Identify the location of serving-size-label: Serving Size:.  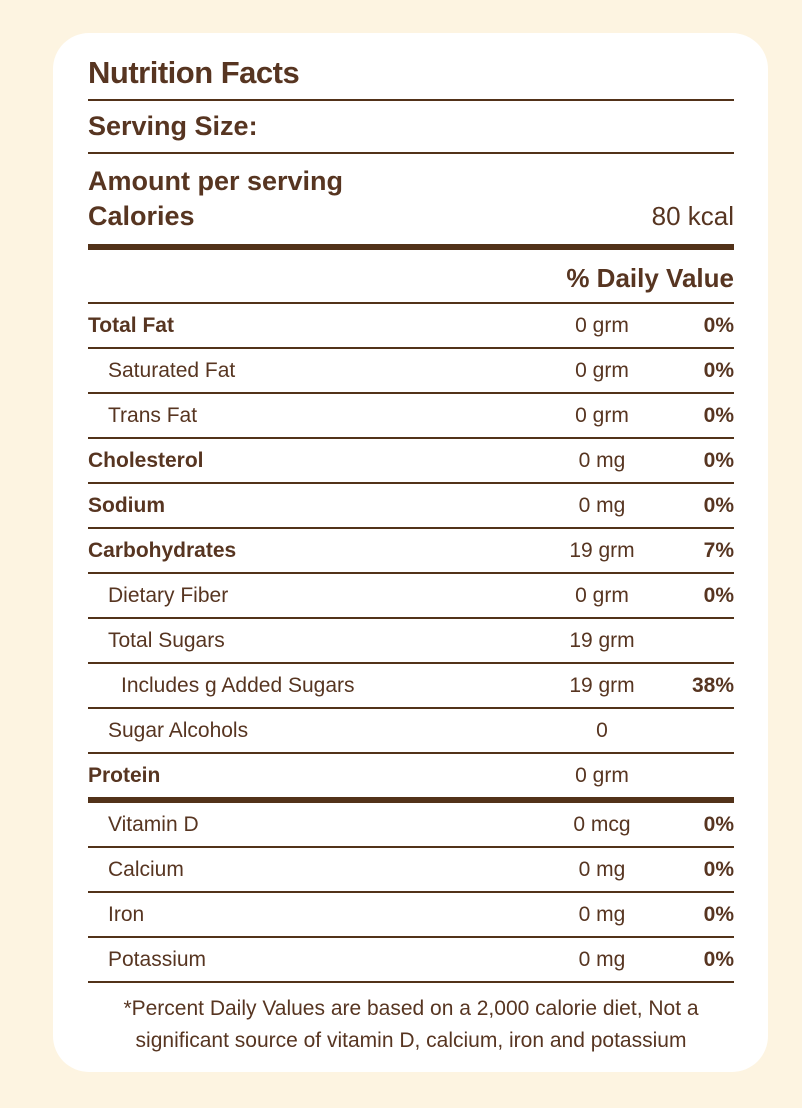
(411, 127).